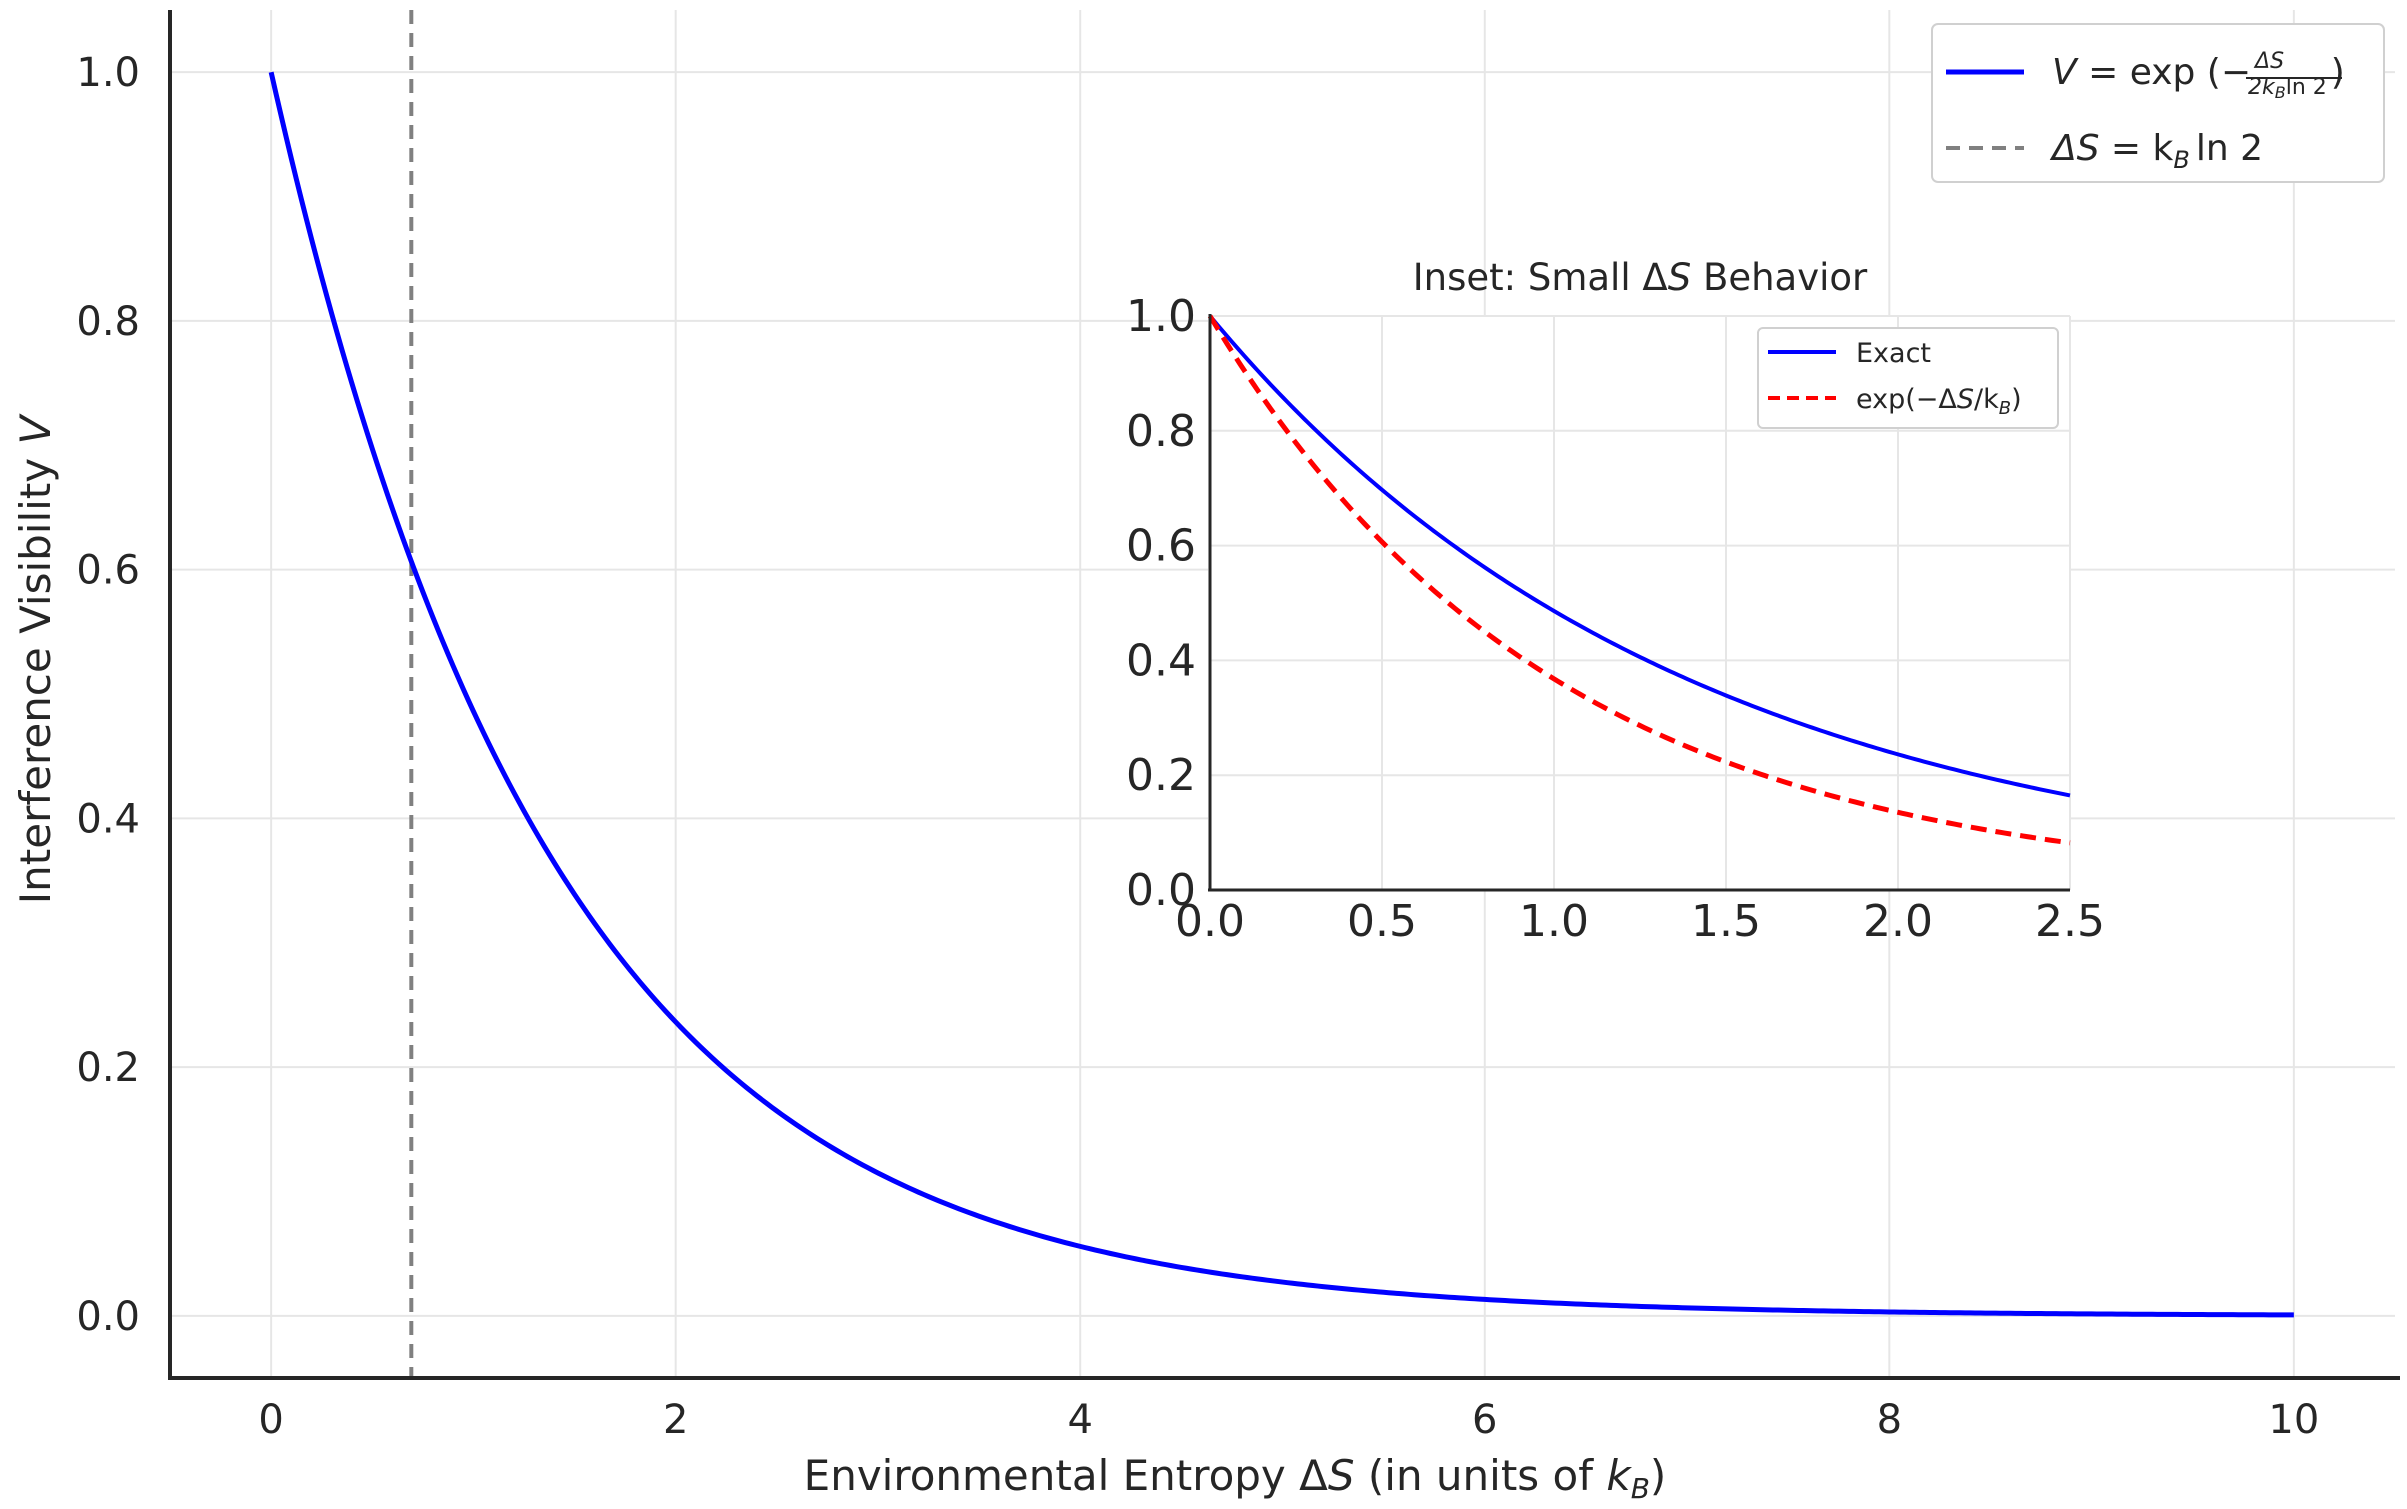 The height and width of the screenshot is (1509, 2407). Describe the element at coordinates (1893, 353) in the screenshot. I see `inset-legend-entry-exact: Exact` at that location.